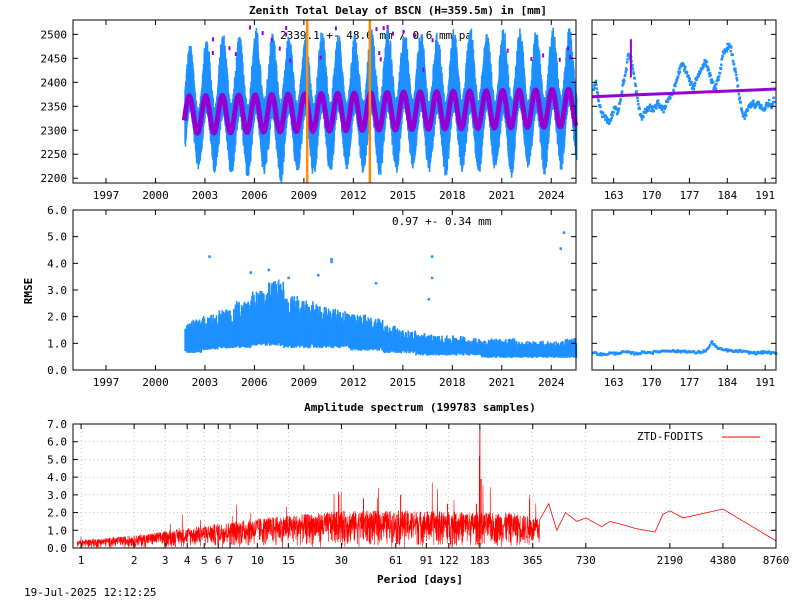 The width and height of the screenshot is (800, 600). I want to click on y-tick-label: 1.0, so click(57, 530).